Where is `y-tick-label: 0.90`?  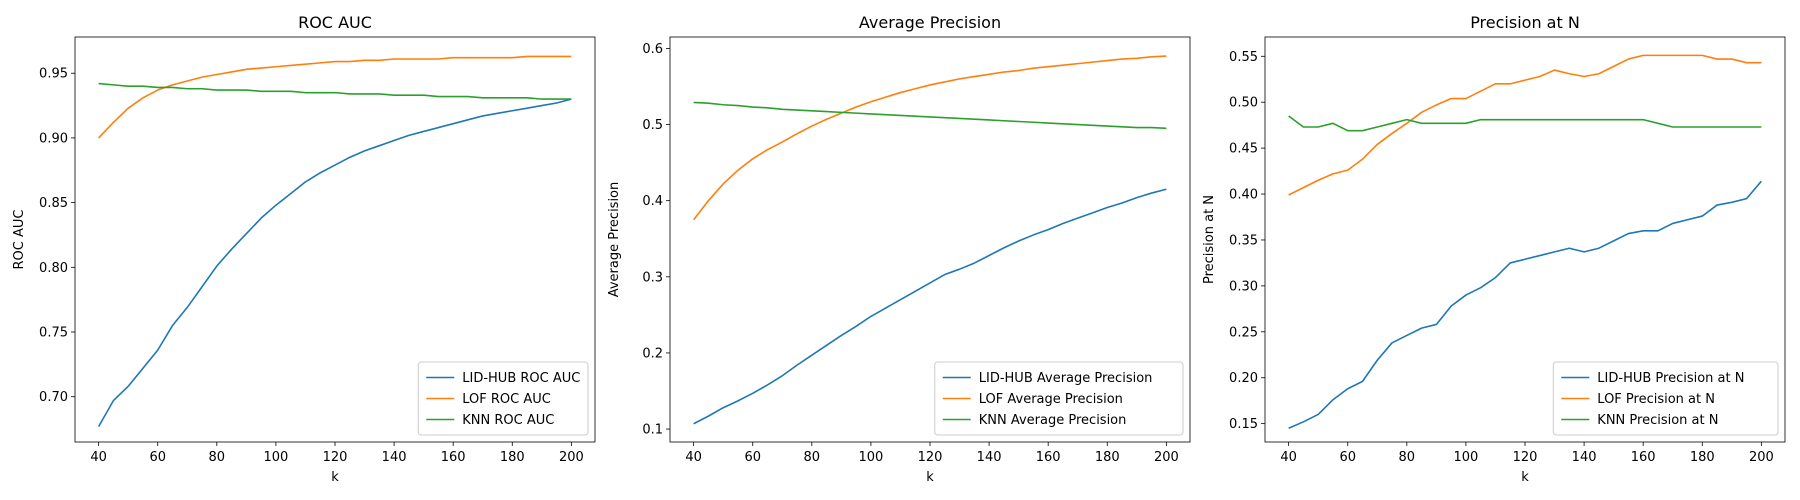 y-tick-label: 0.90 is located at coordinates (53, 138).